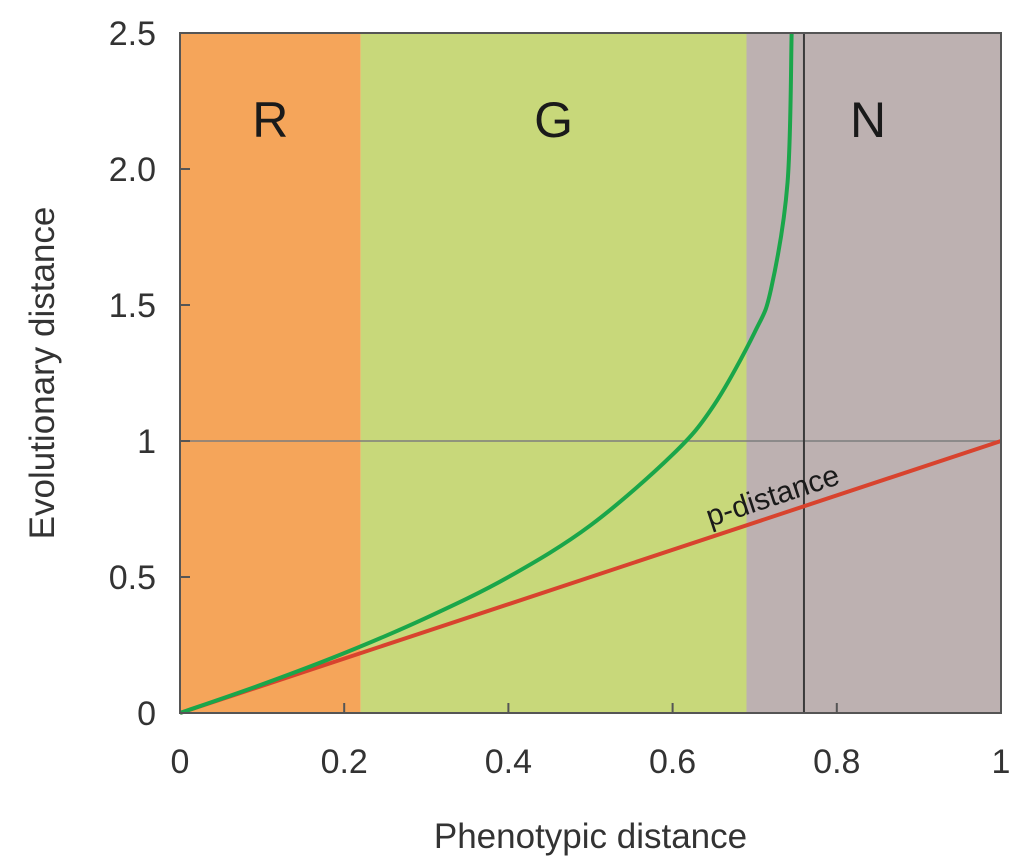 This screenshot has height=862, width=1011. Describe the element at coordinates (344, 762) in the screenshot. I see `x-tick-label: 0.2` at that location.